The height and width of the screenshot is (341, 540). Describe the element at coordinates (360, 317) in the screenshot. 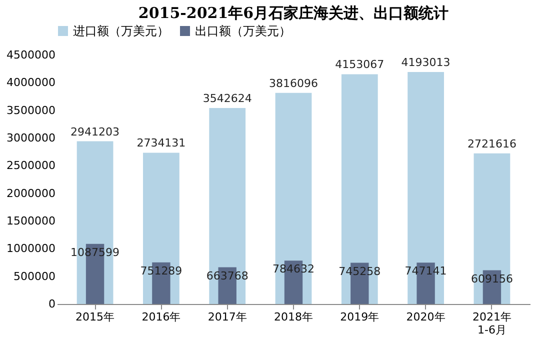

I see `x-tick-label: 2019年` at that location.